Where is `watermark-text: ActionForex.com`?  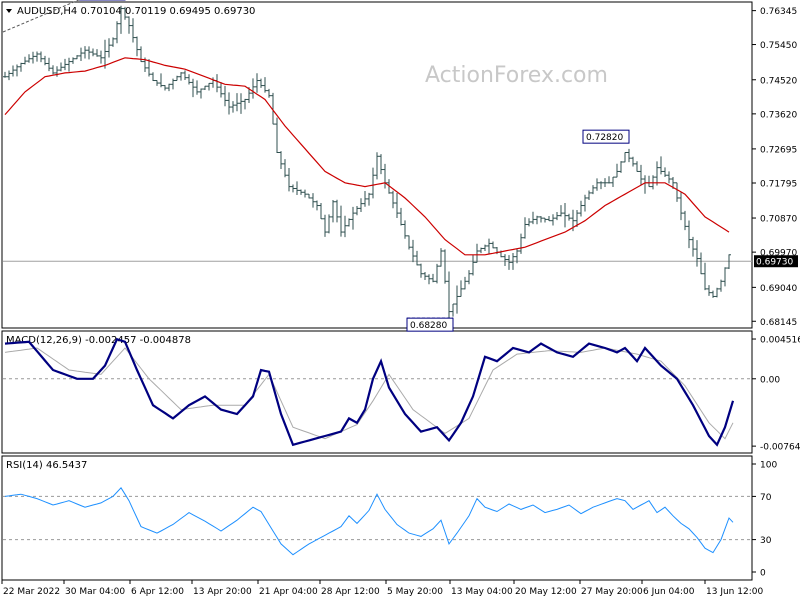 watermark-text: ActionForex.com is located at coordinates (516, 75).